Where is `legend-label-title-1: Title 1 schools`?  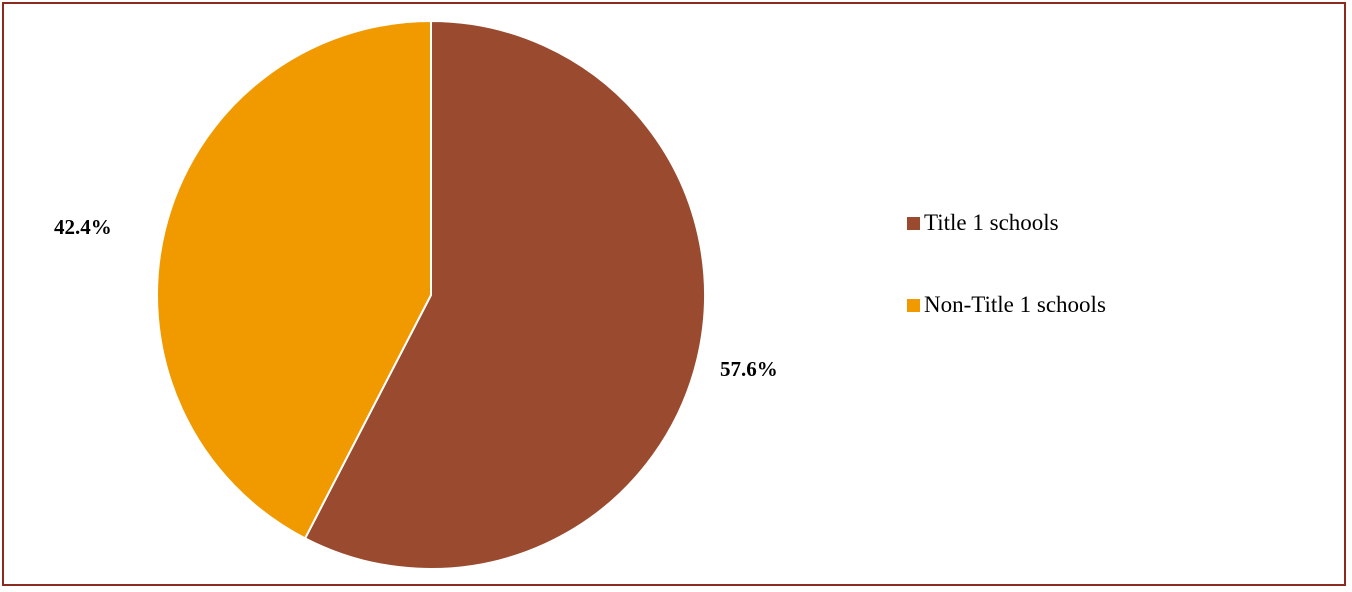
legend-label-title-1: Title 1 schools is located at coordinates (991, 222).